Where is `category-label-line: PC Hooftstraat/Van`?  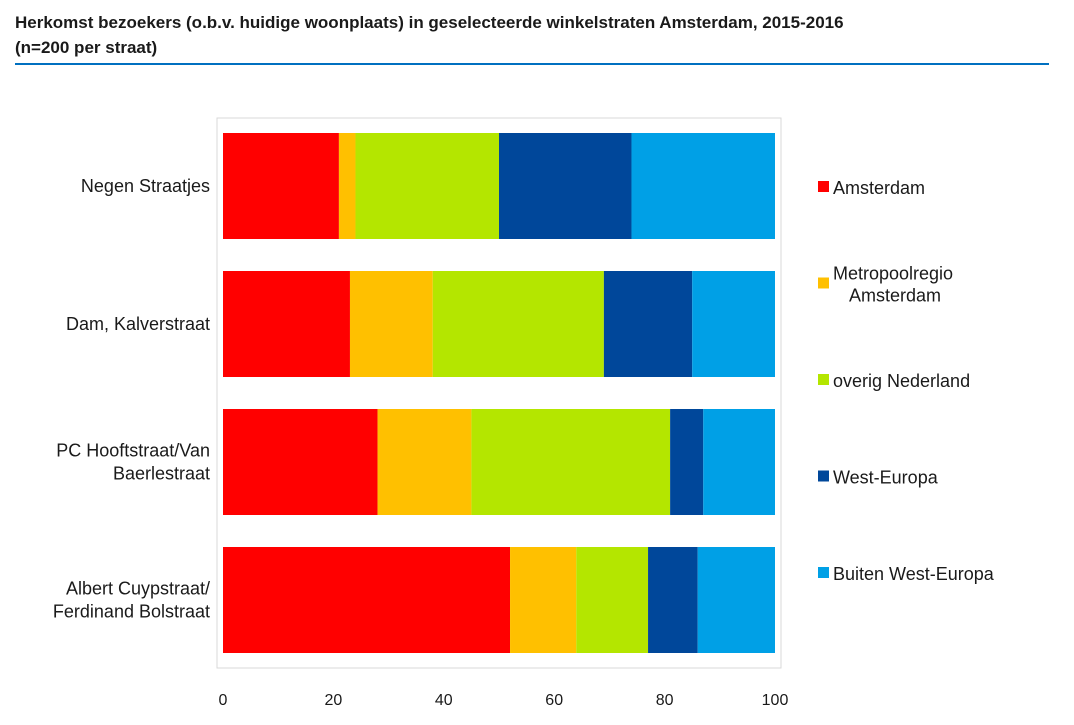
category-label-line: PC Hooftstraat/Van is located at coordinates (133, 451).